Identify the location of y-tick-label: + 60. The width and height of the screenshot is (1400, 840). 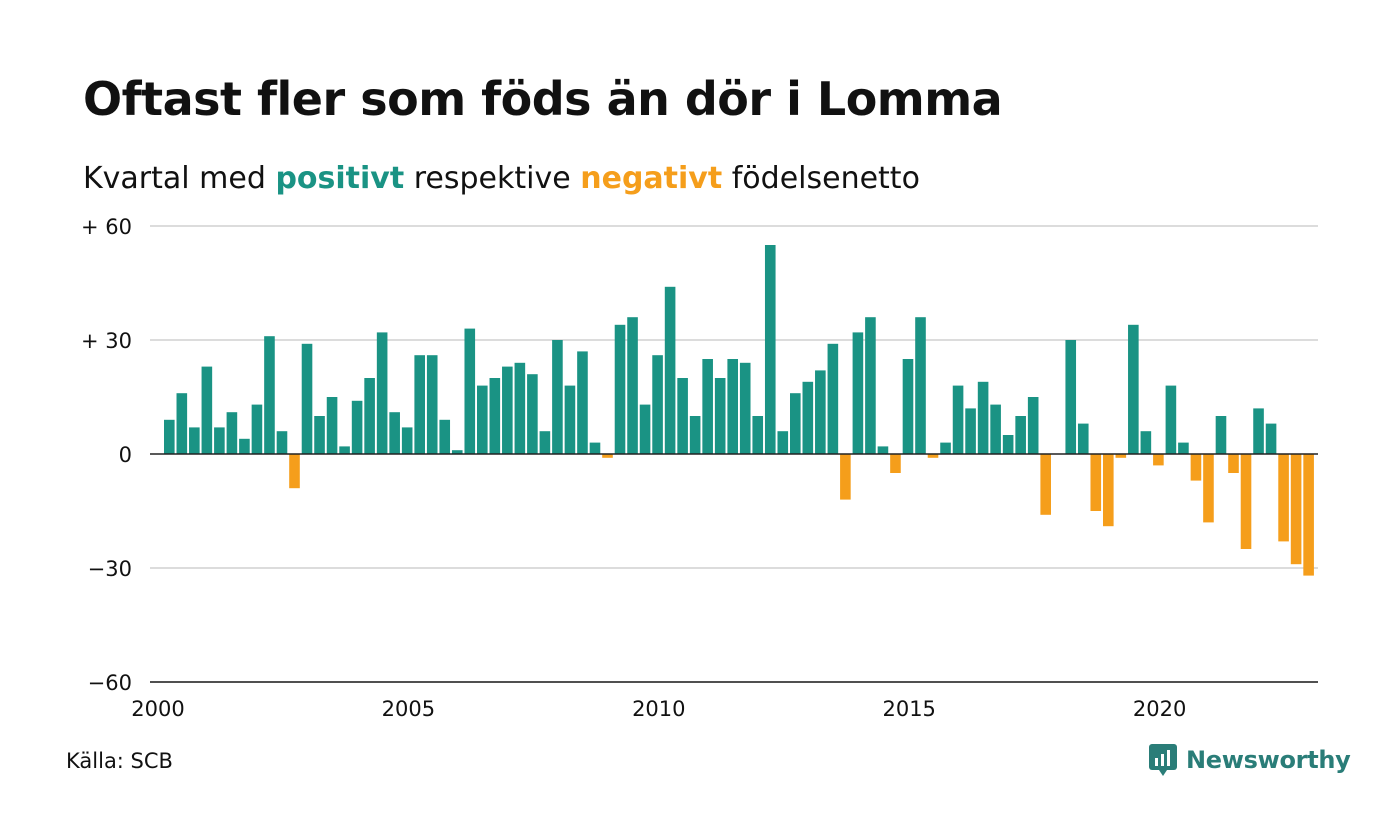
(106, 227).